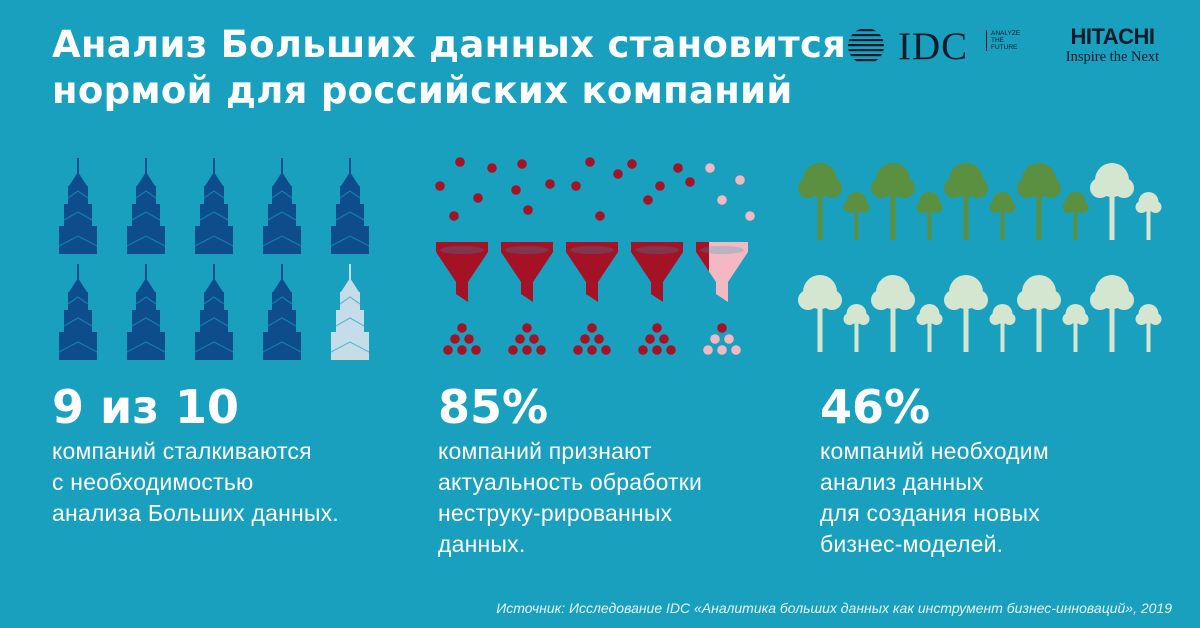 The image size is (1200, 628). What do you see at coordinates (482, 544) in the screenshot?
I see `description-line: данных.` at bounding box center [482, 544].